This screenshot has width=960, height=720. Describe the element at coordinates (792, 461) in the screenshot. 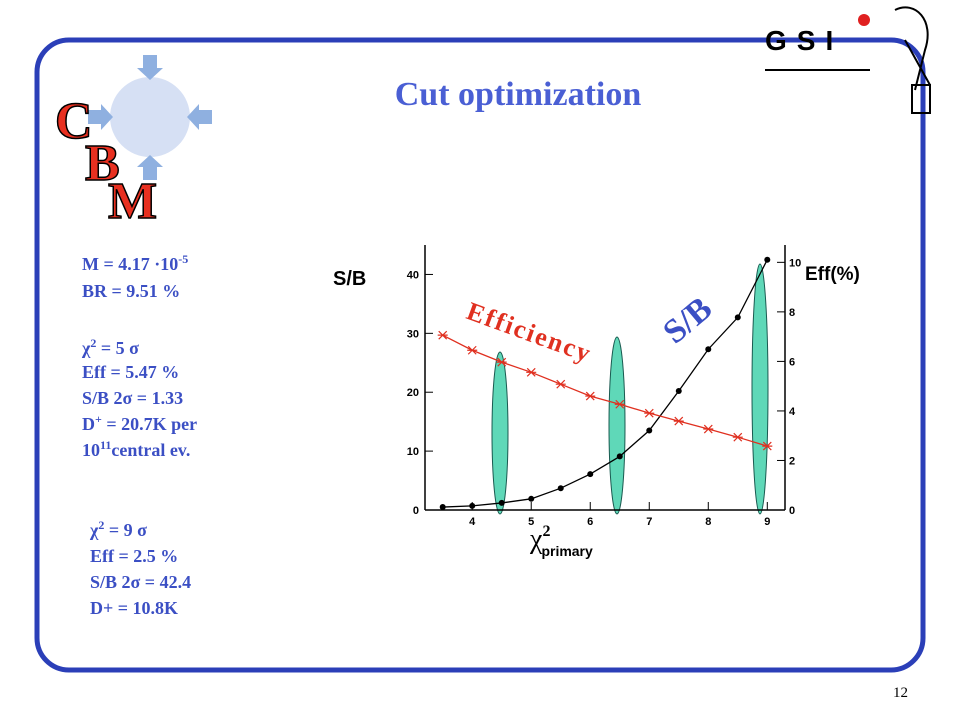

I see `y2-tick-label: 2` at that location.